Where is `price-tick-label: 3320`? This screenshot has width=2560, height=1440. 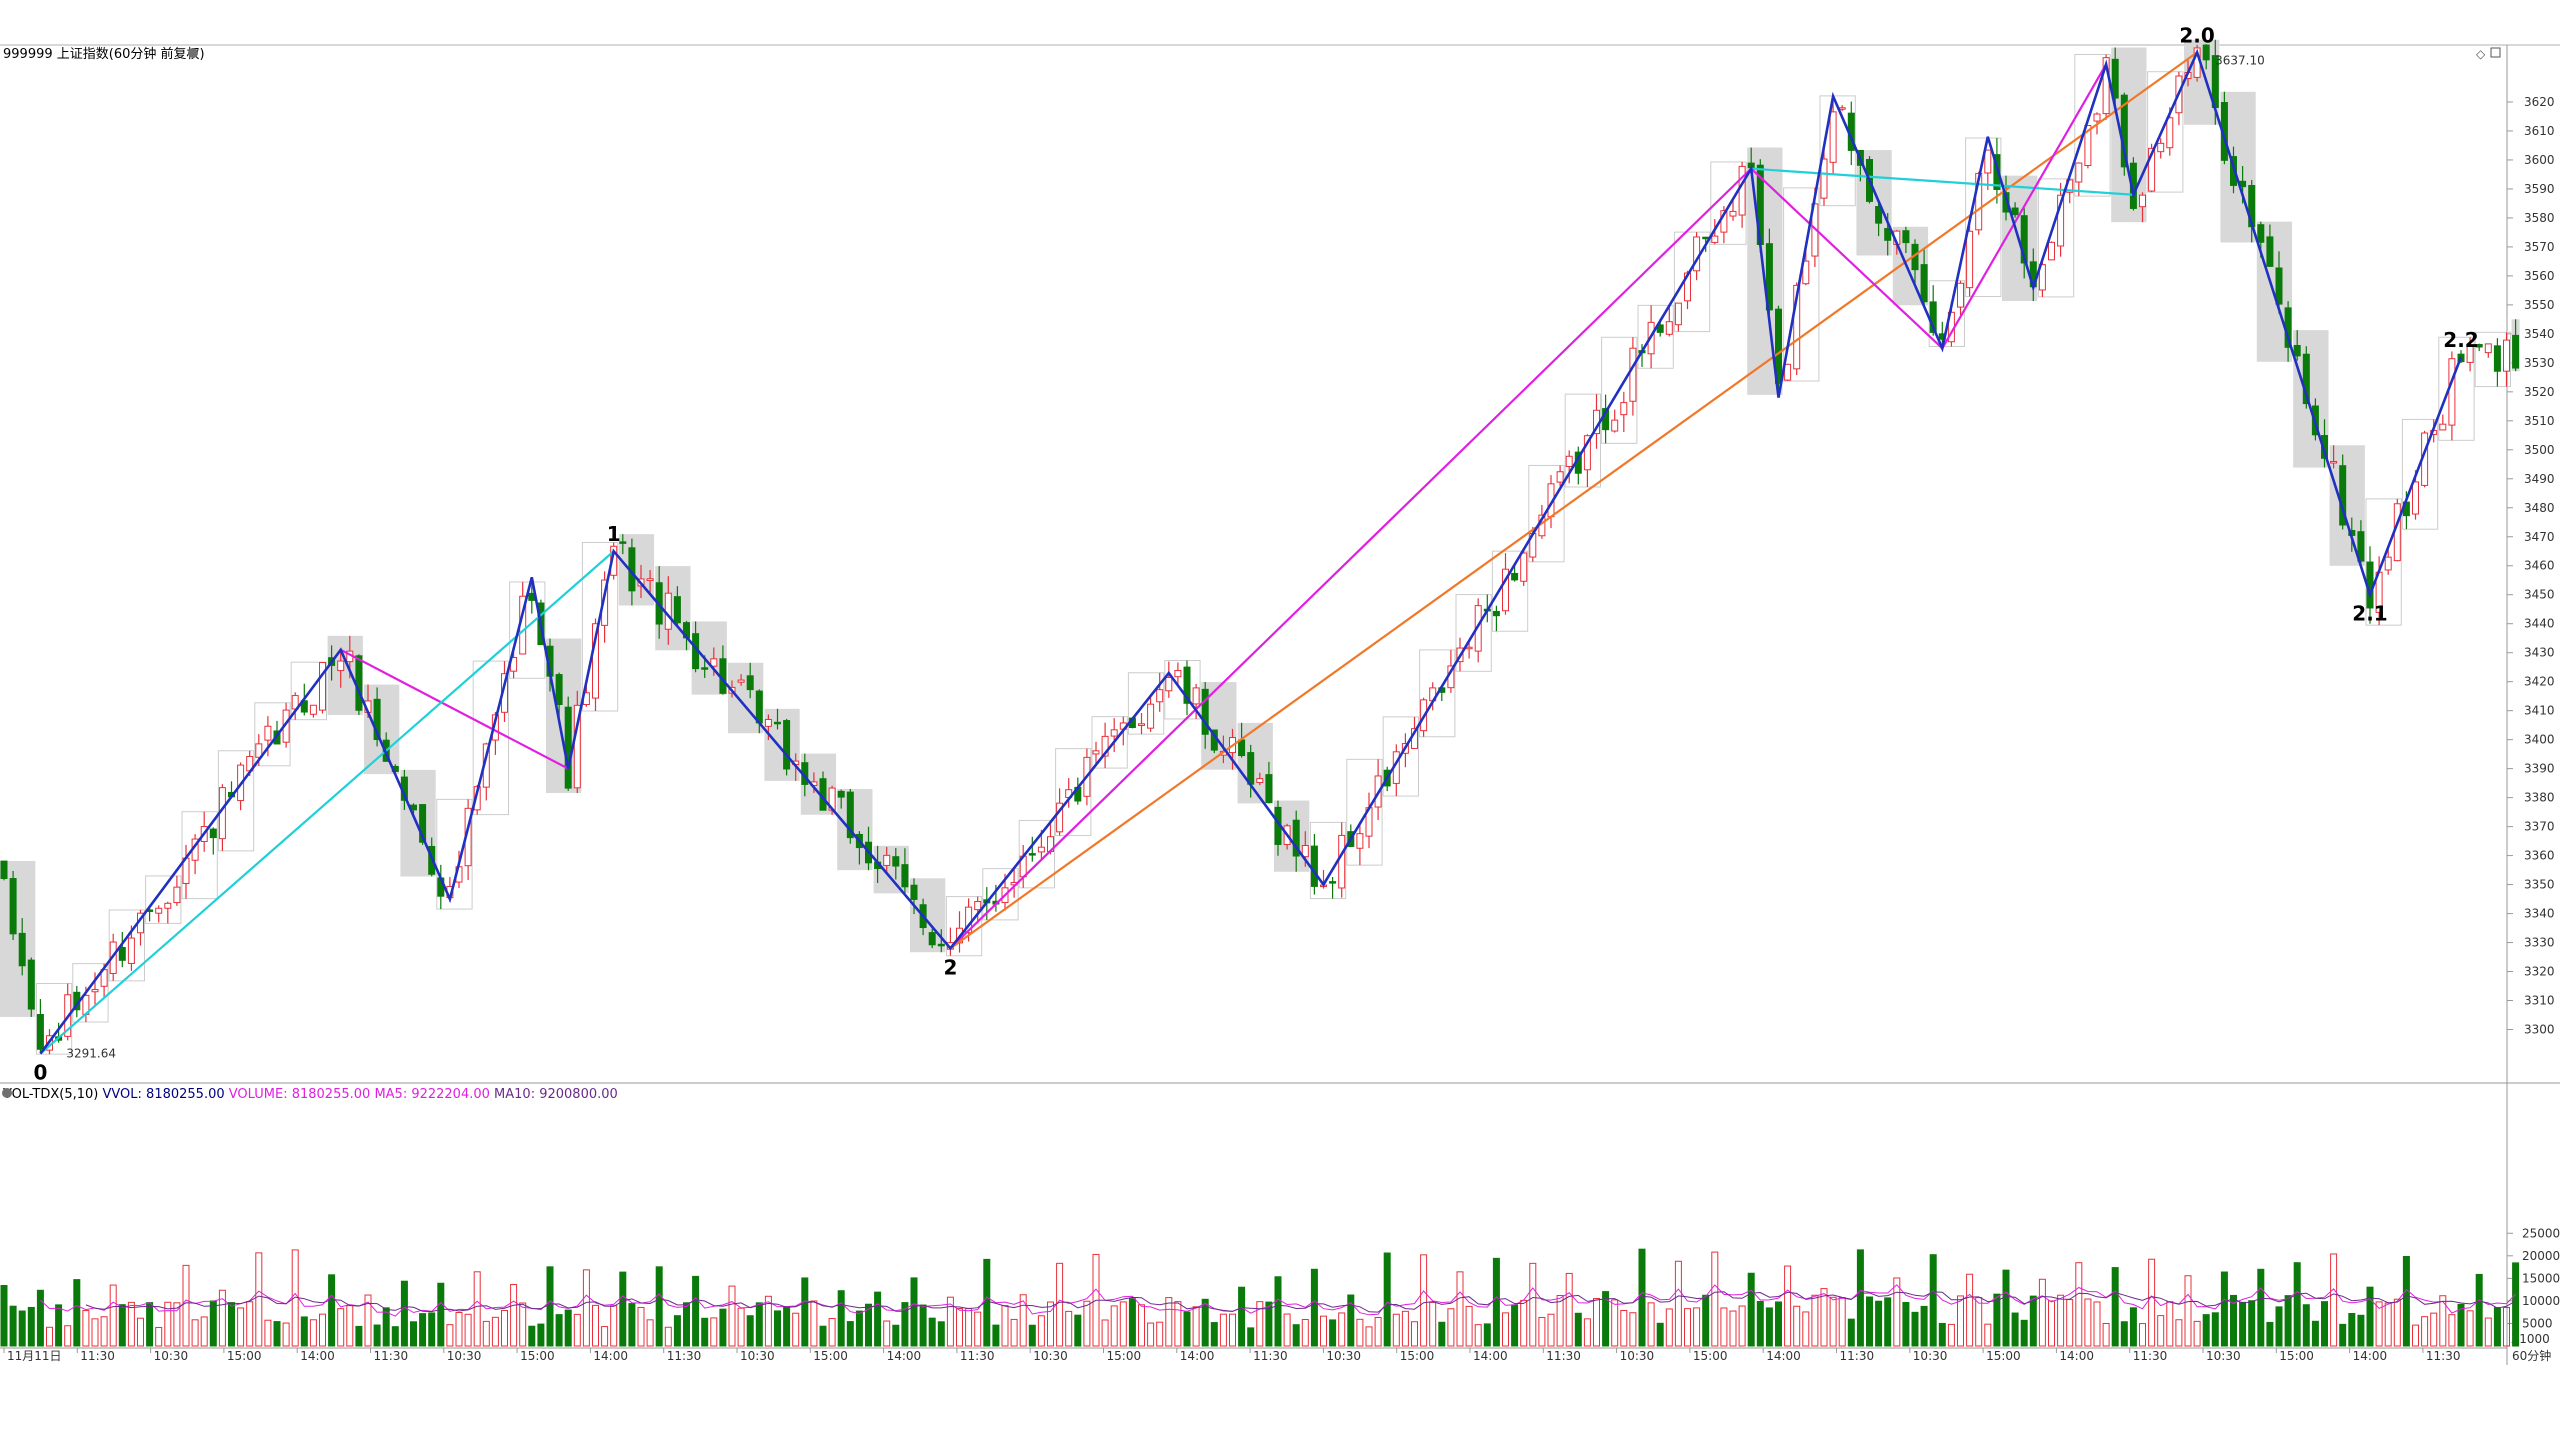
price-tick-label: 3320 is located at coordinates (2539, 972).